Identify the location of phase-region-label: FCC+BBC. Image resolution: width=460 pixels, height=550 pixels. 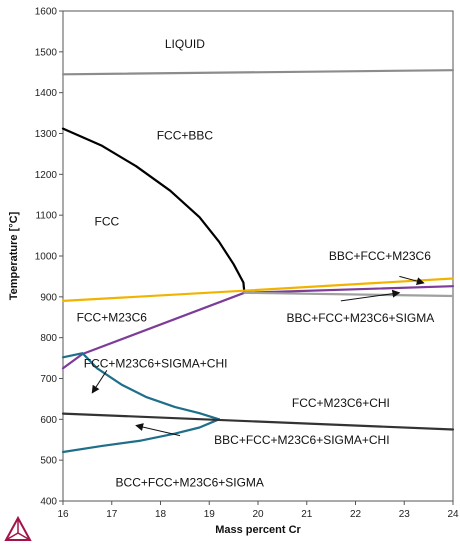
(185, 136).